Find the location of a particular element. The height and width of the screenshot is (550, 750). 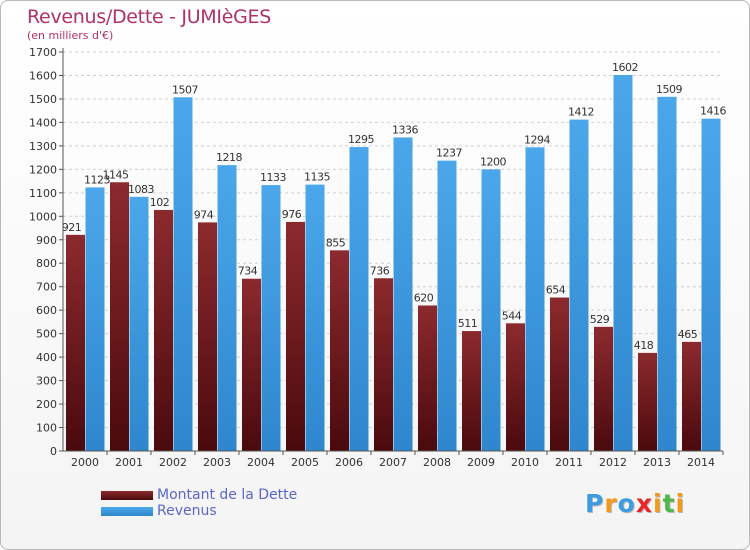

logo-letter: r is located at coordinates (611, 503).